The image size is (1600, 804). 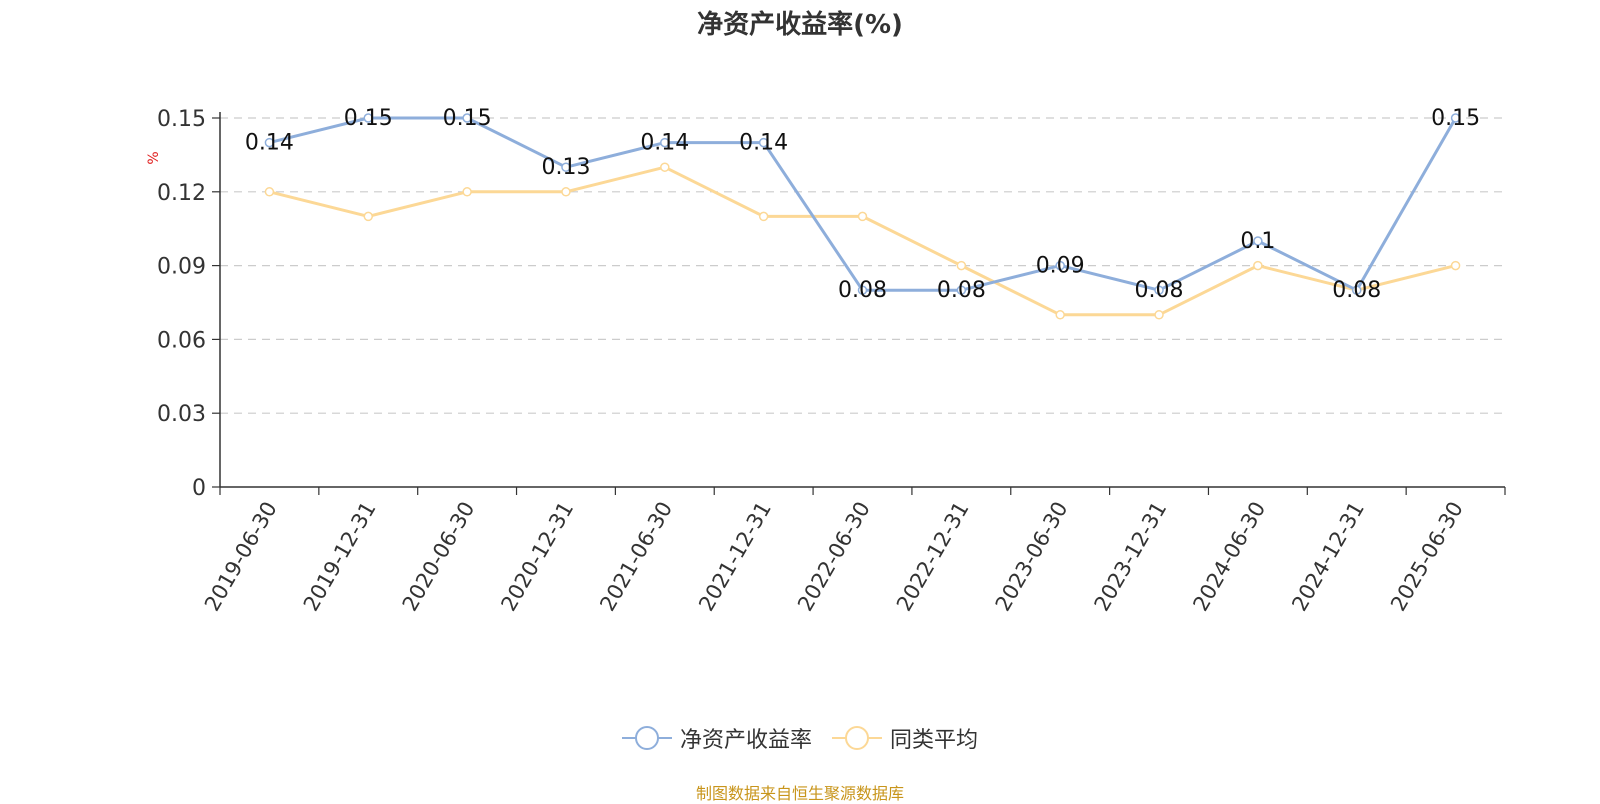 I want to click on x-tick-label: 2019-06-30, so click(x=241, y=557).